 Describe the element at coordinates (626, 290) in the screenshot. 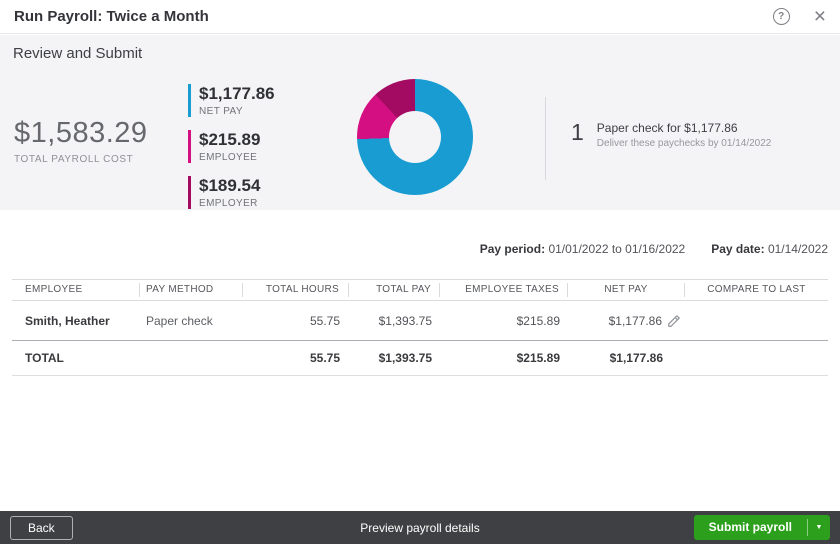

I see `column-header-net-pay: NET PAY` at that location.